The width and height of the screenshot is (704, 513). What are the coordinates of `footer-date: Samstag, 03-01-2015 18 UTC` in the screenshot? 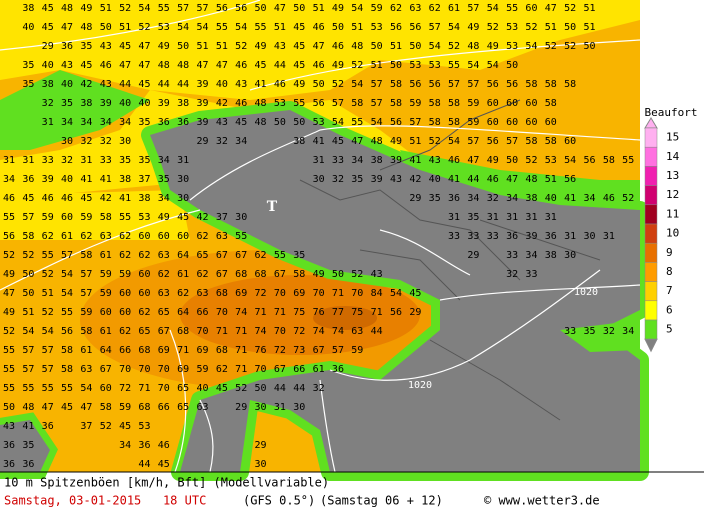 It's located at (105, 501).